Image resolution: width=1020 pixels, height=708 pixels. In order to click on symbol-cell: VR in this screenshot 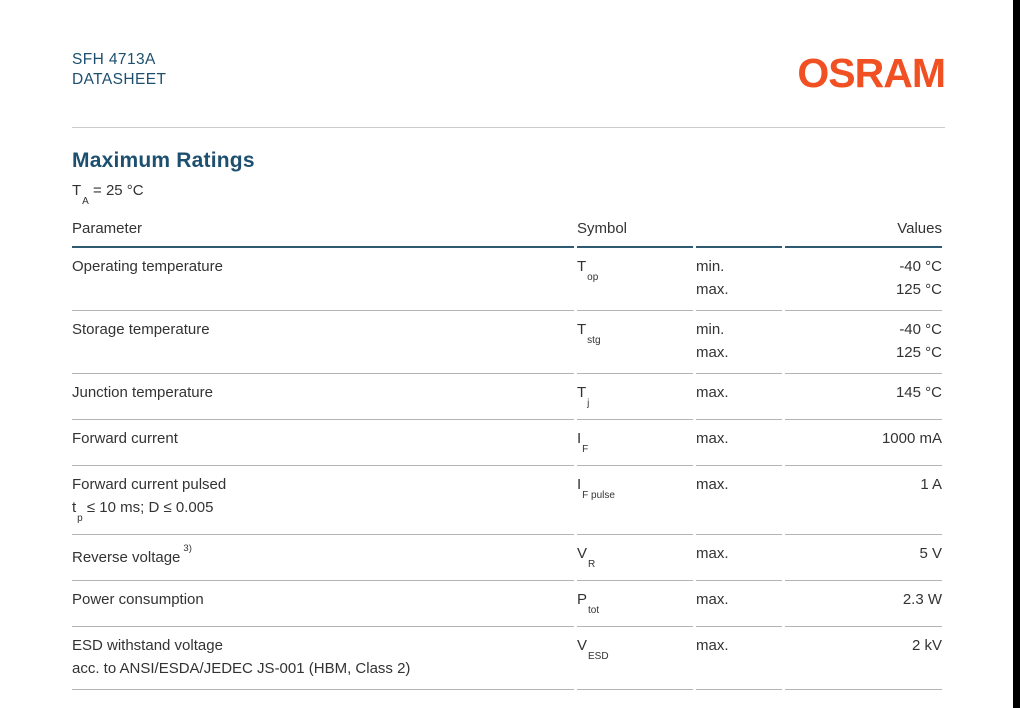, I will do `click(635, 558)`.